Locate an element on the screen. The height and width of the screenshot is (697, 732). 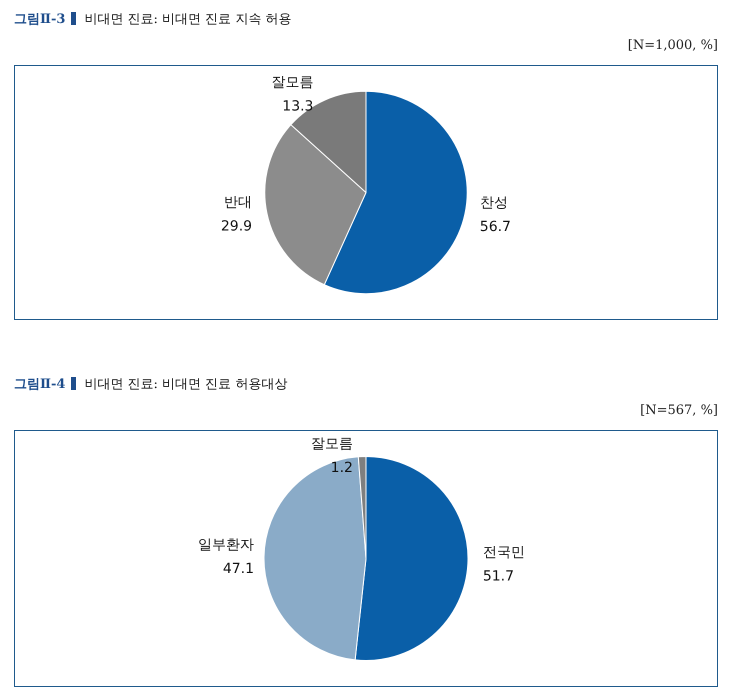
chart-subtitle: 비대면 진료: 비대면 진료 지속 허용 is located at coordinates (188, 19).